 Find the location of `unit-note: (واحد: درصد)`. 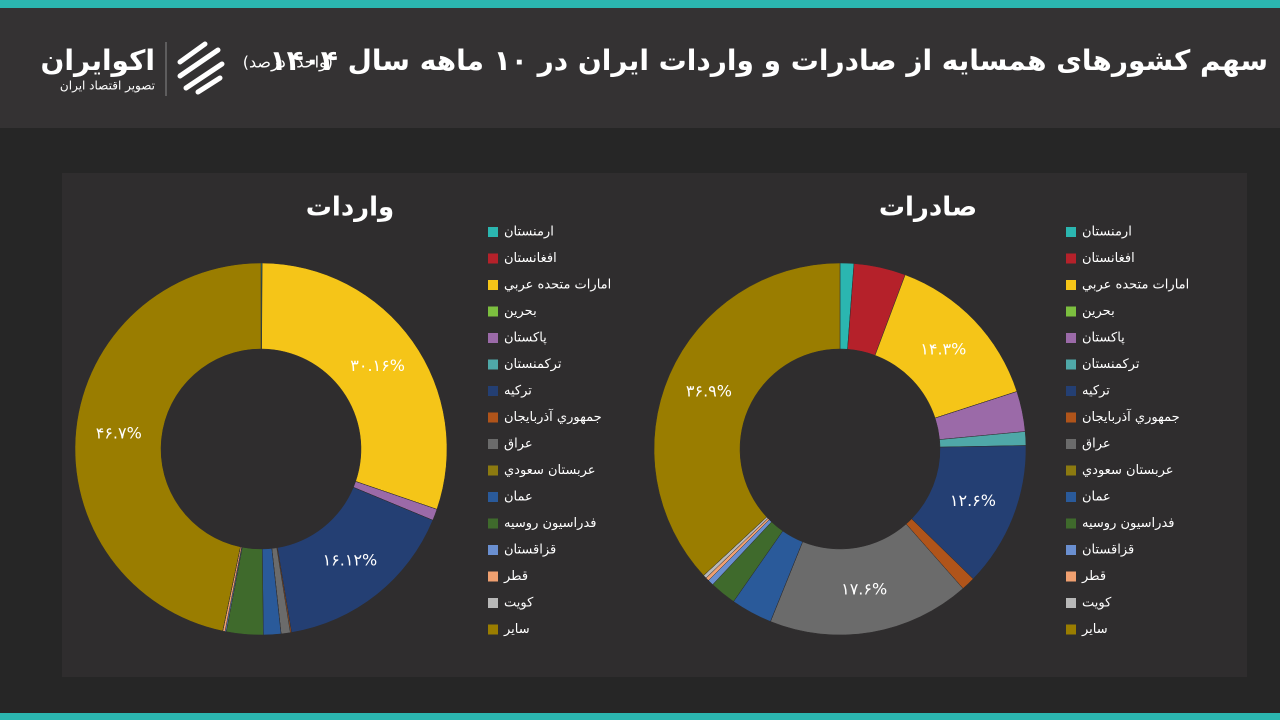

unit-note: (واحد: درصد) is located at coordinates (288, 63).